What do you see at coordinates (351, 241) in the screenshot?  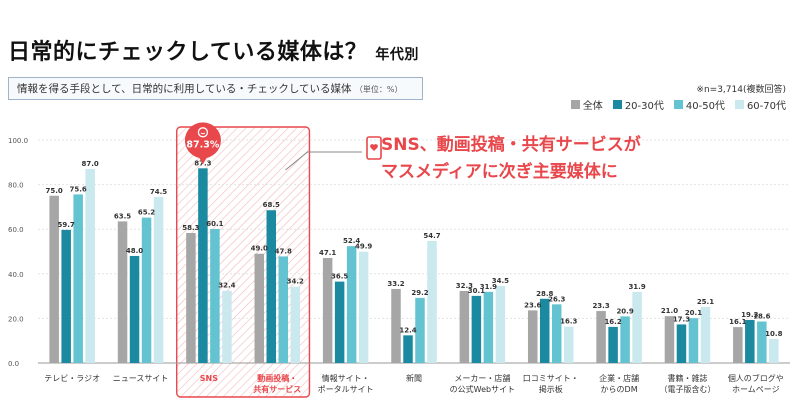 I see `bar-value-label: 52.4` at bounding box center [351, 241].